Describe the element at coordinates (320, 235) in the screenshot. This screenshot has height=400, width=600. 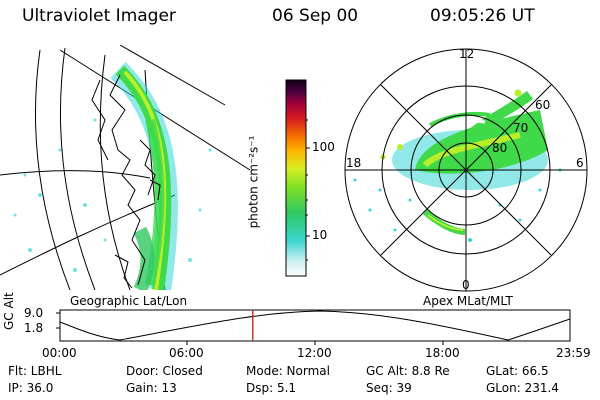
I see `colorbar-tick-10: 10` at that location.